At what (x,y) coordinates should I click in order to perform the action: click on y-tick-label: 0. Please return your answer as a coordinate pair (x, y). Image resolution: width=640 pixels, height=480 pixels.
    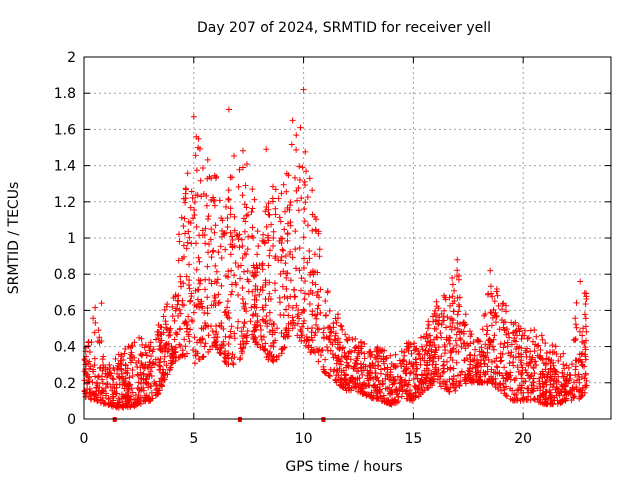
    Looking at the image, I should click on (71, 420).